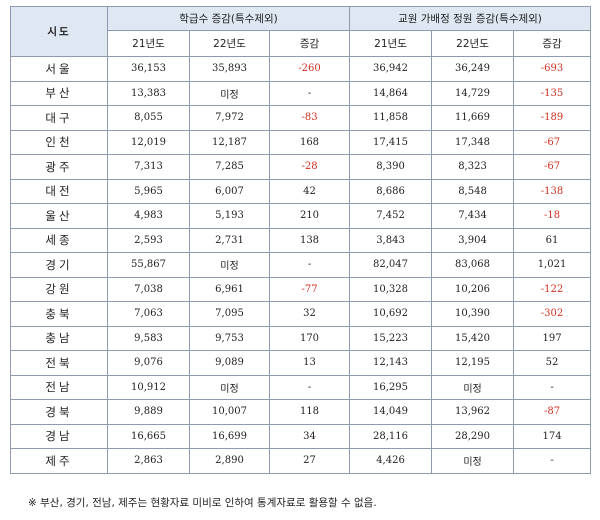 This screenshot has width=600, height=520. Describe the element at coordinates (309, 289) in the screenshot. I see `classes-diff-cell: -77` at that location.